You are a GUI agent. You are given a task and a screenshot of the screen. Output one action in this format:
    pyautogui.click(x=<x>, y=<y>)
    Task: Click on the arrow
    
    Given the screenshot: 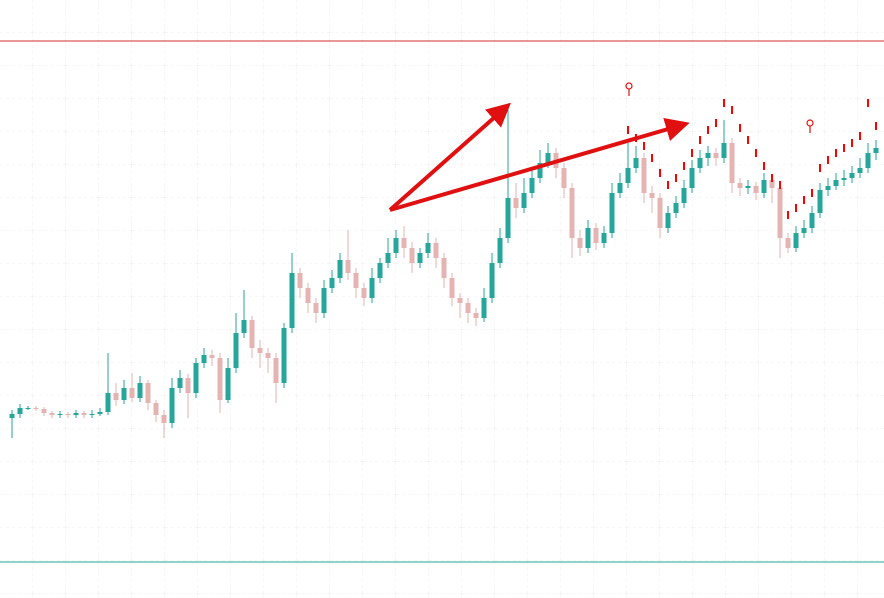 What is the action you would take?
    pyautogui.click(x=539, y=164)
    